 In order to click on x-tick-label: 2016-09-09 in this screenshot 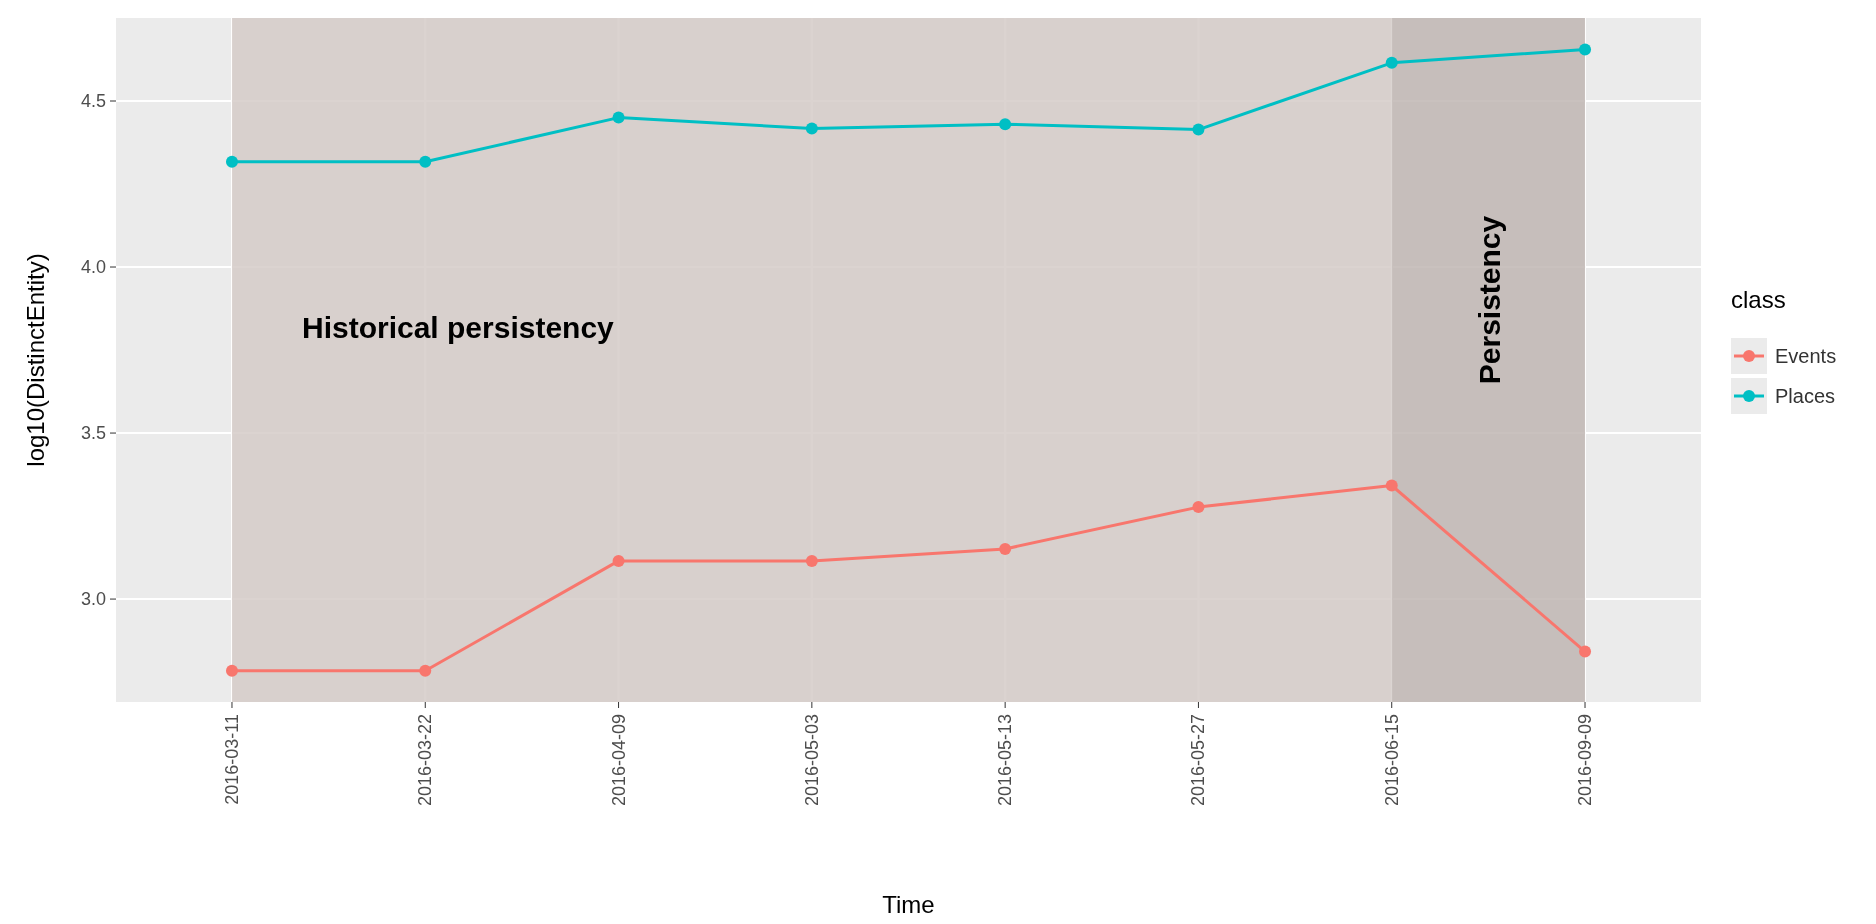, I will do `click(1585, 760)`.